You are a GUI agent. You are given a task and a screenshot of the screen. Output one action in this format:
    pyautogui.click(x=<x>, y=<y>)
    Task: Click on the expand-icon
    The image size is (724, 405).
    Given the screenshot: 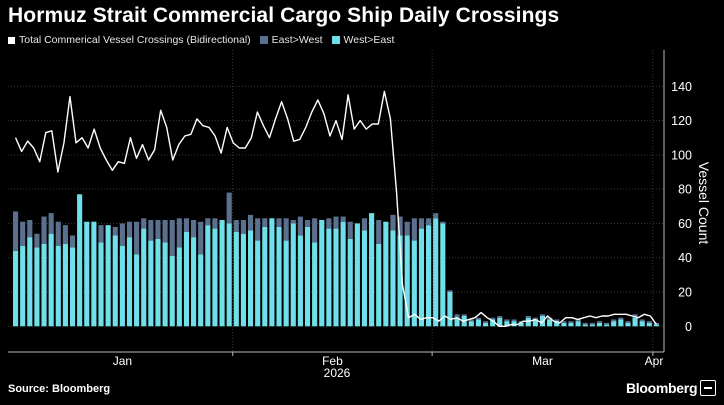 What is the action you would take?
    pyautogui.click(x=708, y=388)
    